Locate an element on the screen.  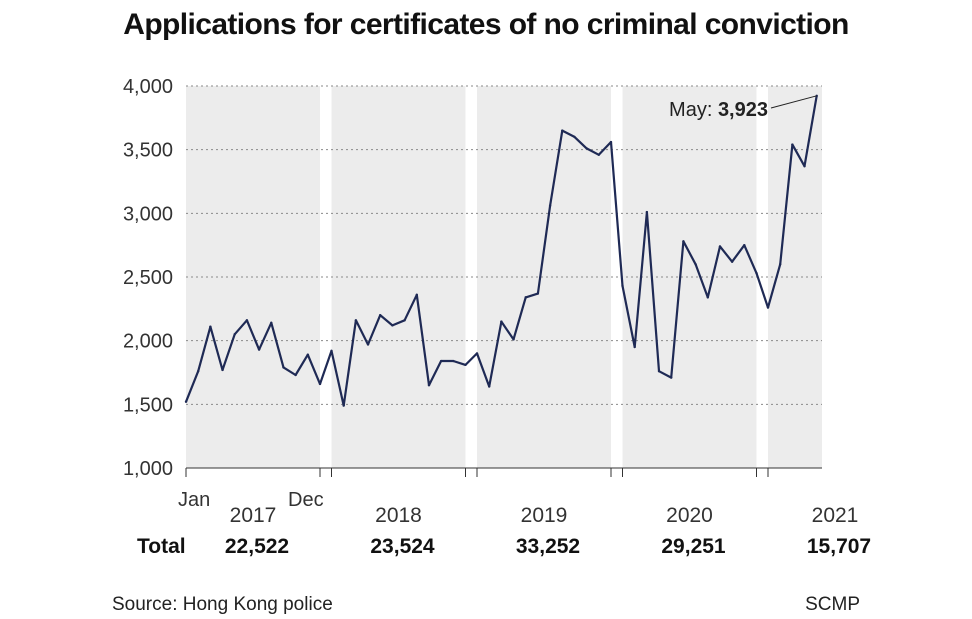
annotation-prefix: May: is located at coordinates (693, 110).